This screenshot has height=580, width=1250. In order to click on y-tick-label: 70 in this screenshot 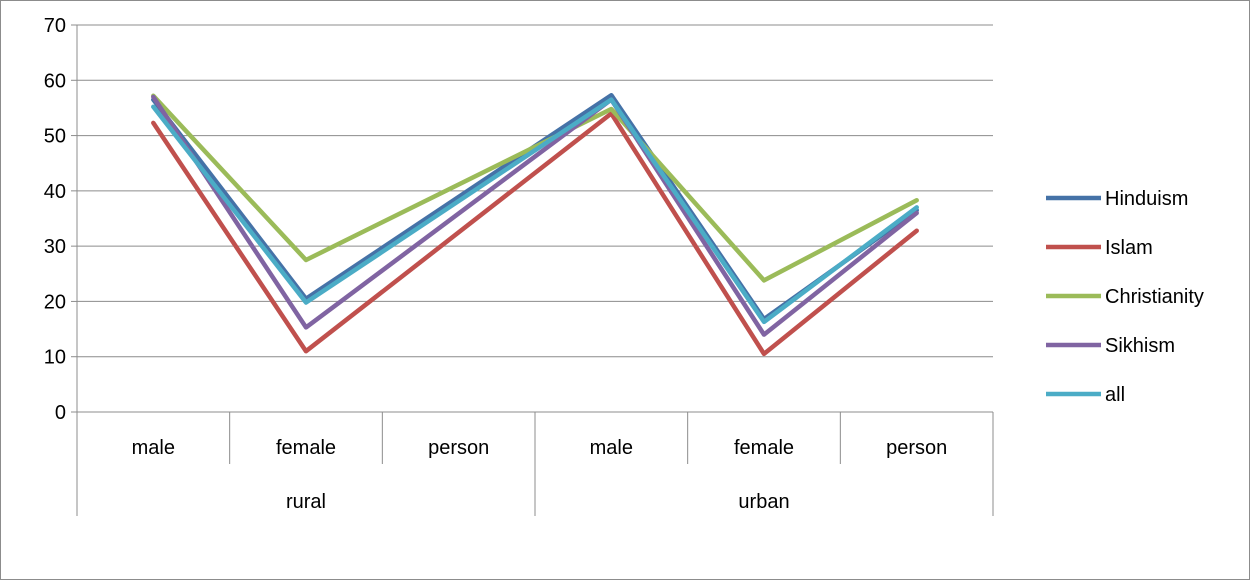, I will do `click(55, 26)`.